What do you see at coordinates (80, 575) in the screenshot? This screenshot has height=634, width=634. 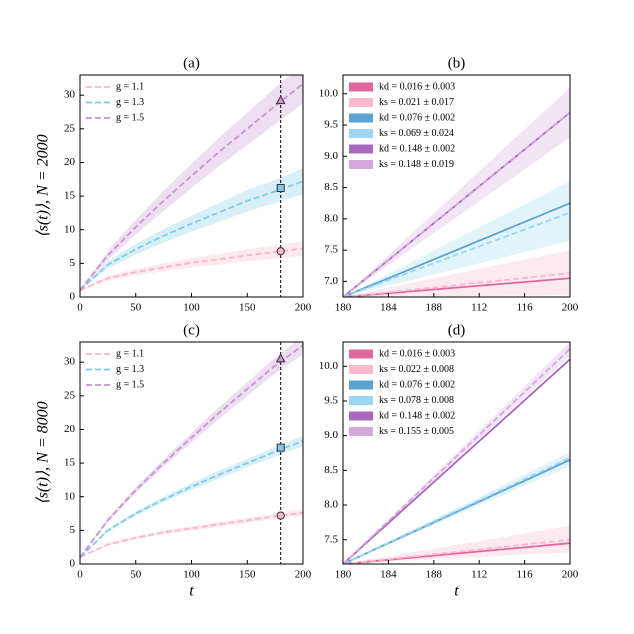 I see `x-tick-label: 0` at bounding box center [80, 575].